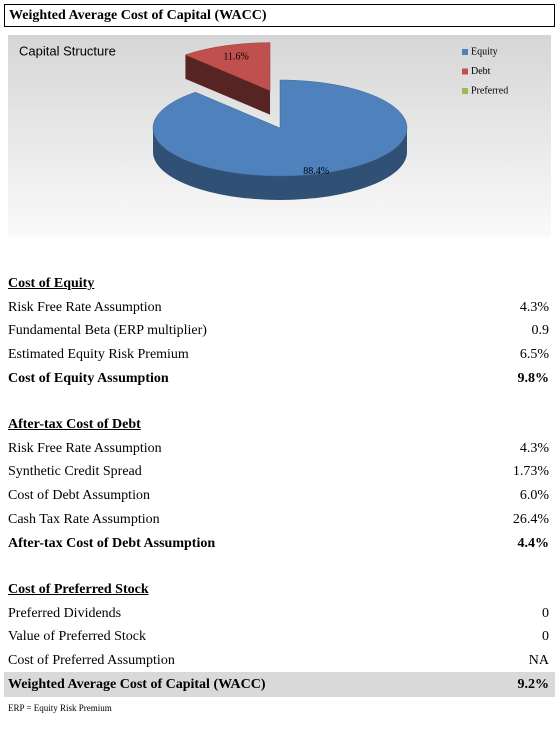  Describe the element at coordinates (534, 496) in the screenshot. I see `row-value: 6.0%` at that location.